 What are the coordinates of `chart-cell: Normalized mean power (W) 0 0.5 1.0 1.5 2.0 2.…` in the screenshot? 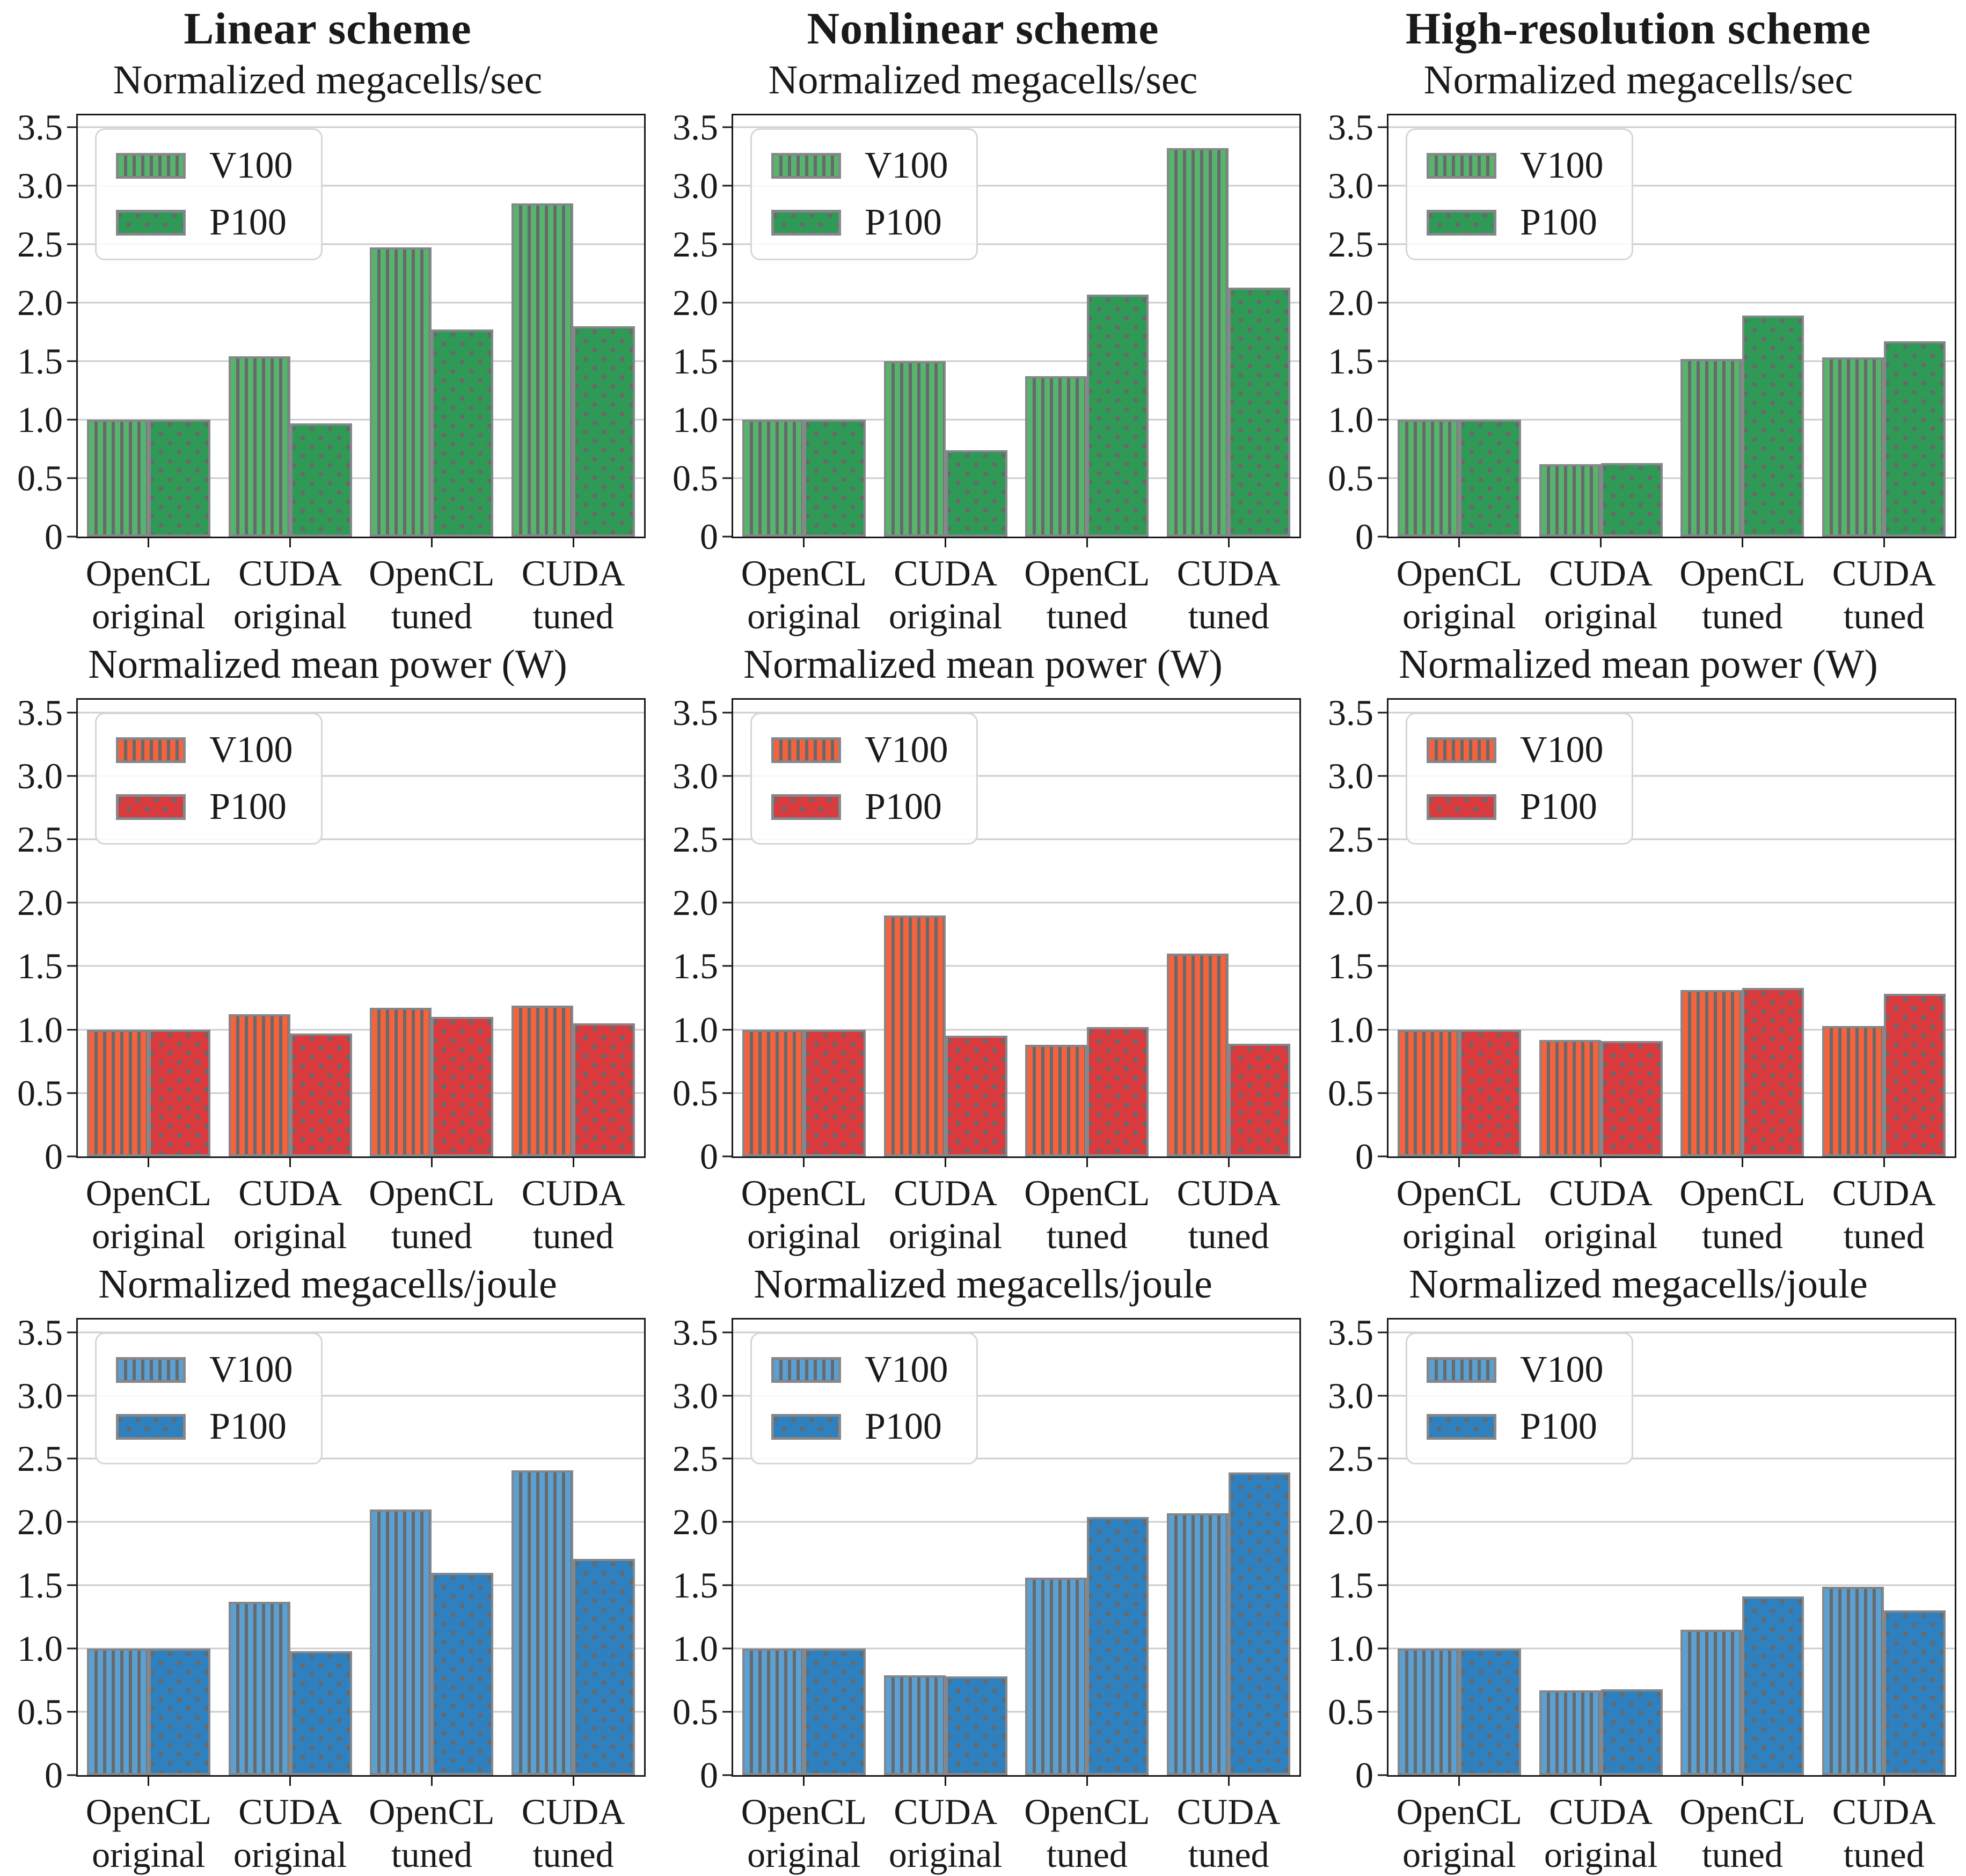 It's located at (1639, 938).